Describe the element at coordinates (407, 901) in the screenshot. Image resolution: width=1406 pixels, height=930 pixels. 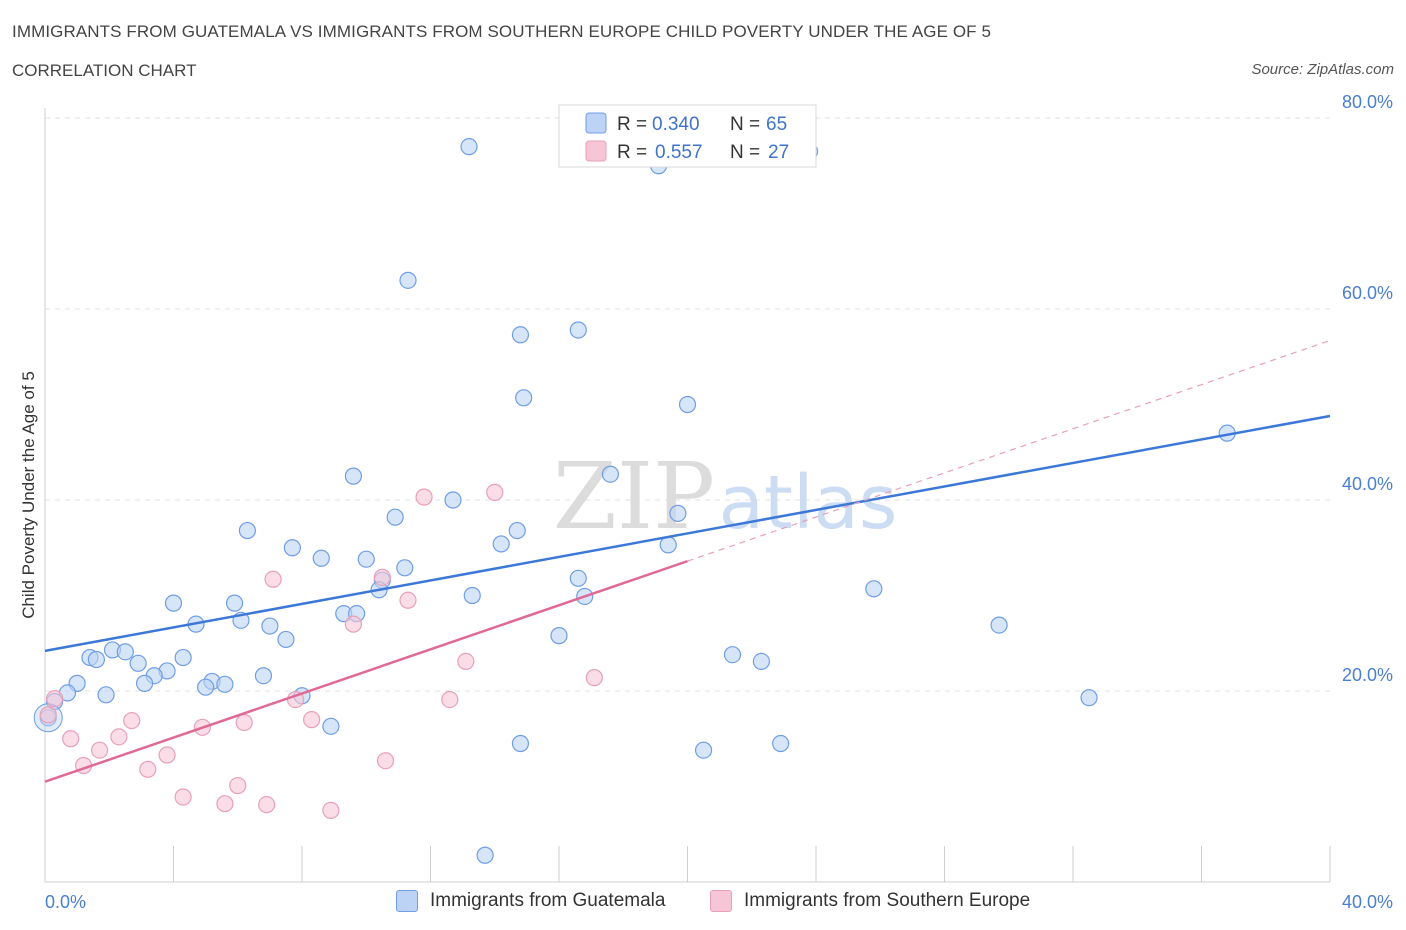
I see `legend-swatch-guatemala` at that location.